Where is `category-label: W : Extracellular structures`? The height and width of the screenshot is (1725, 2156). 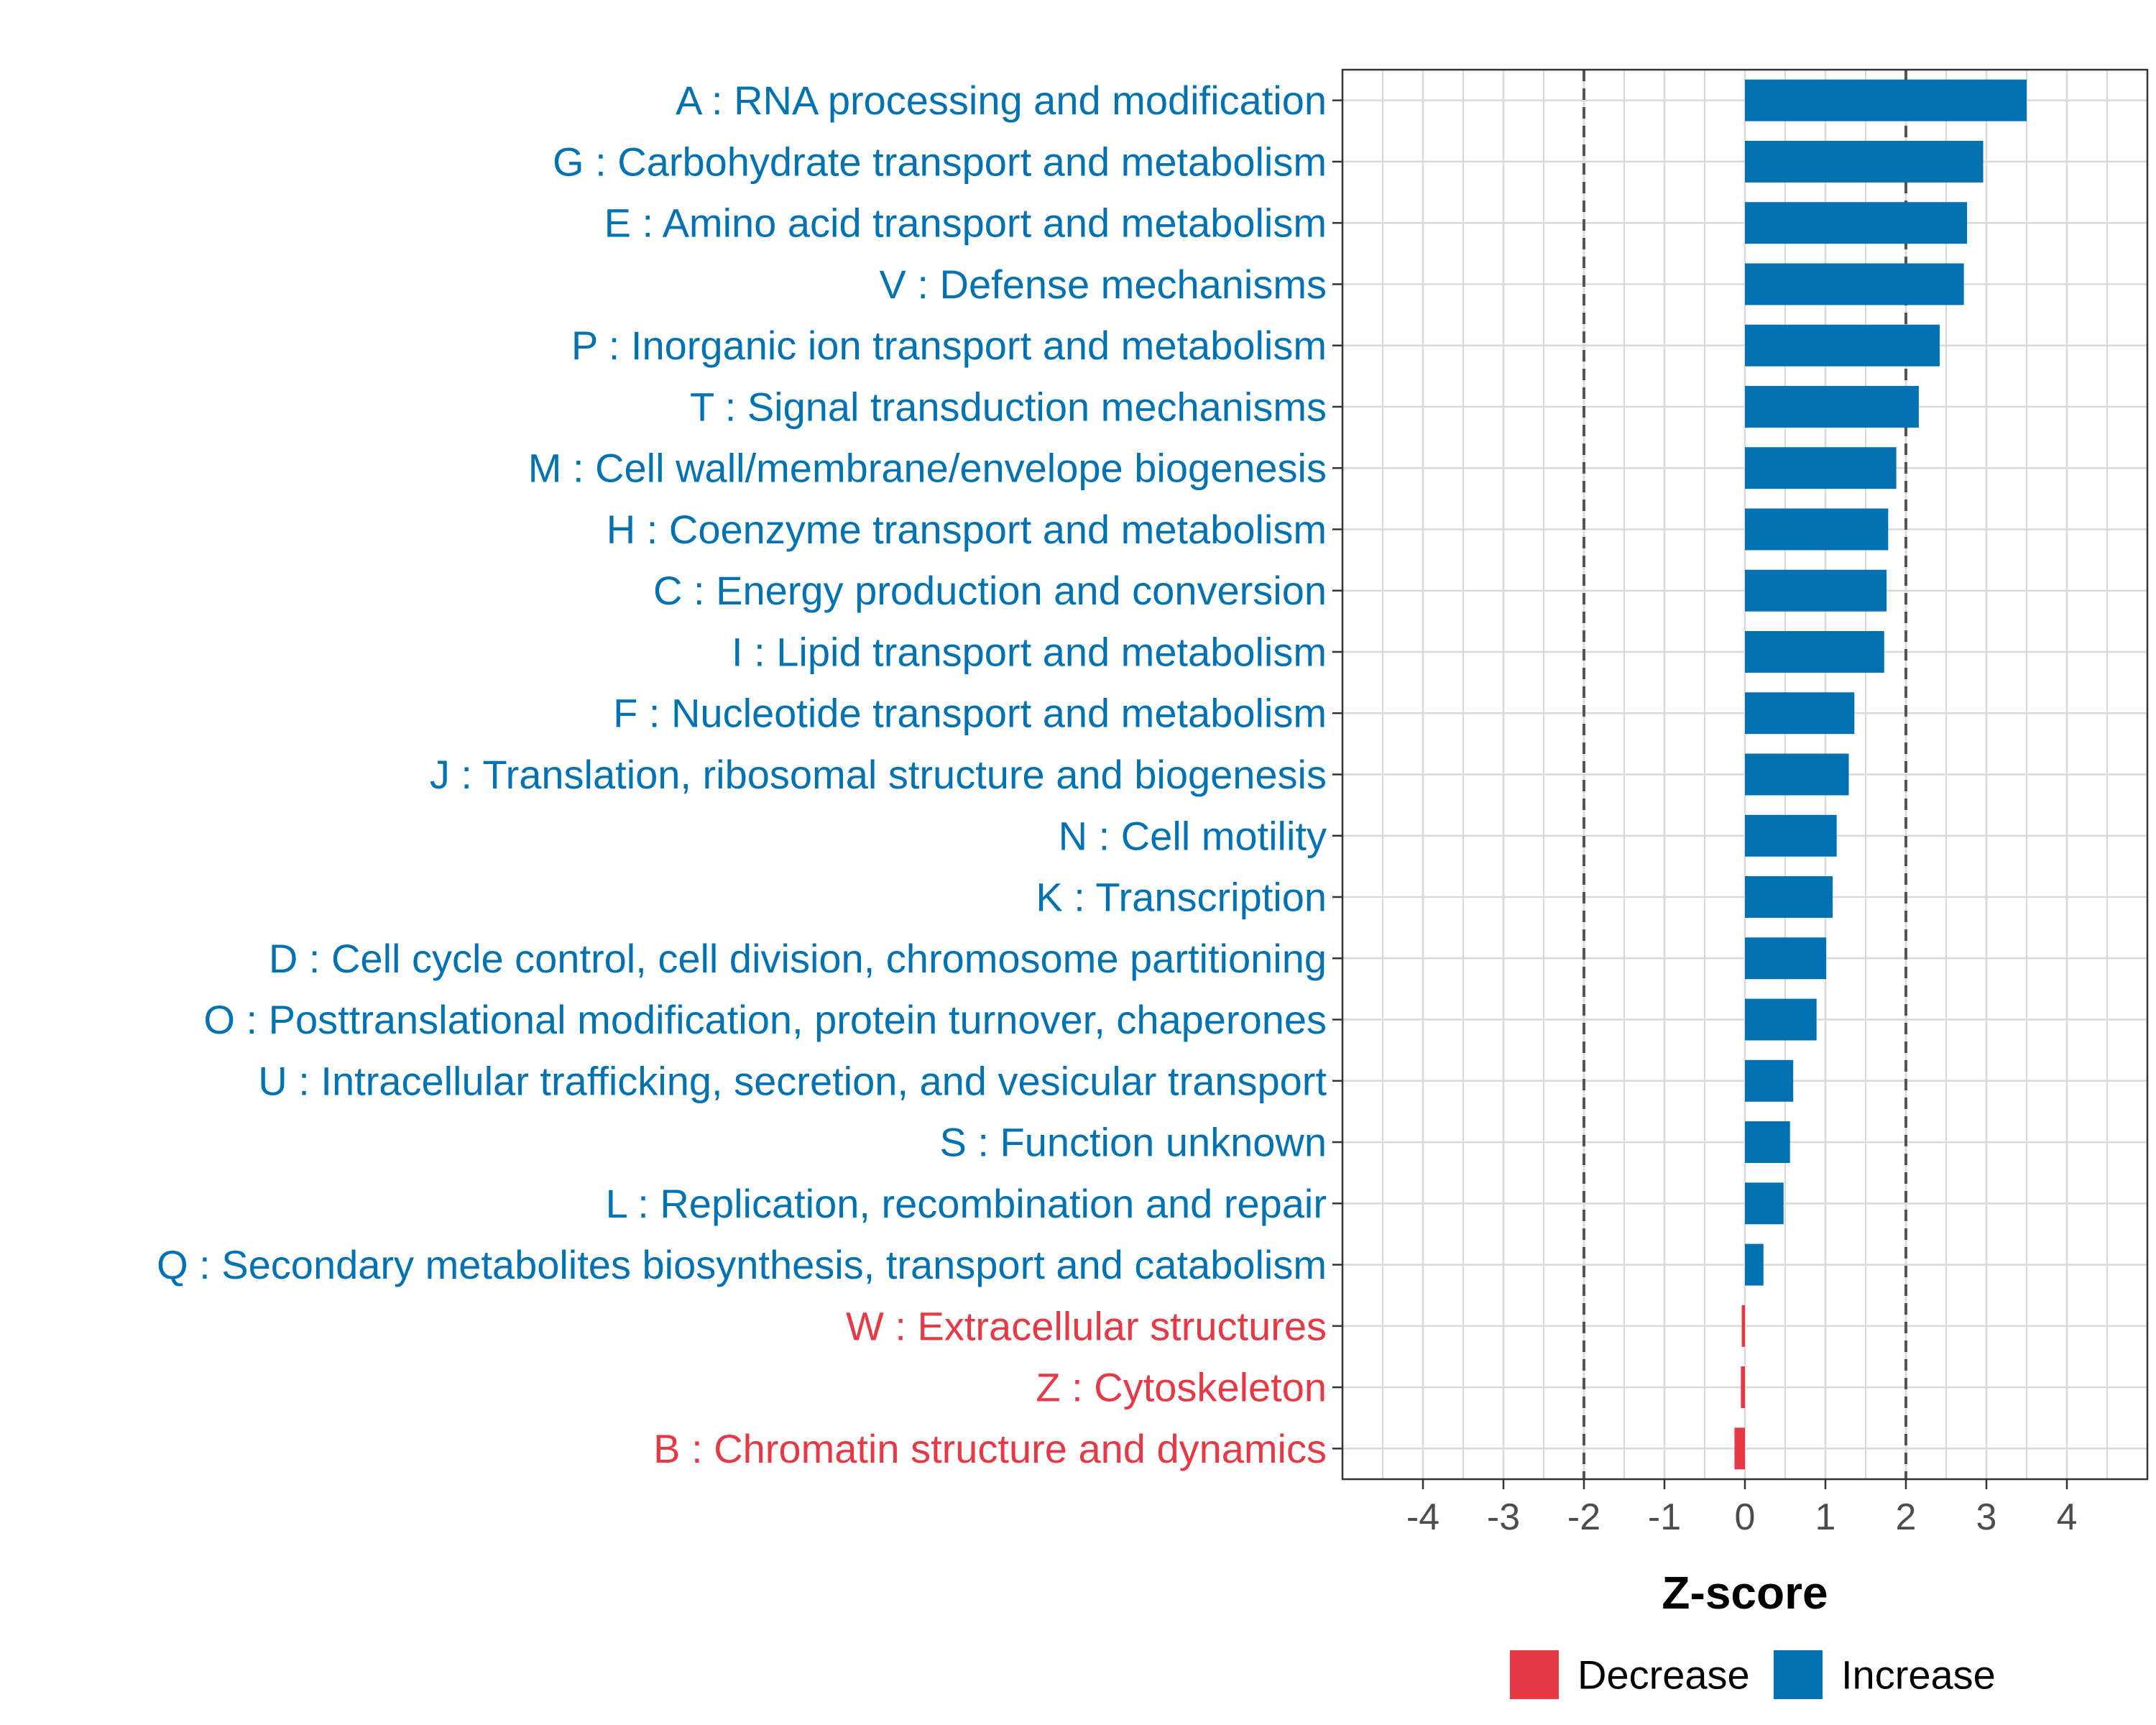
category-label: W : Extracellular structures is located at coordinates (1086, 1325).